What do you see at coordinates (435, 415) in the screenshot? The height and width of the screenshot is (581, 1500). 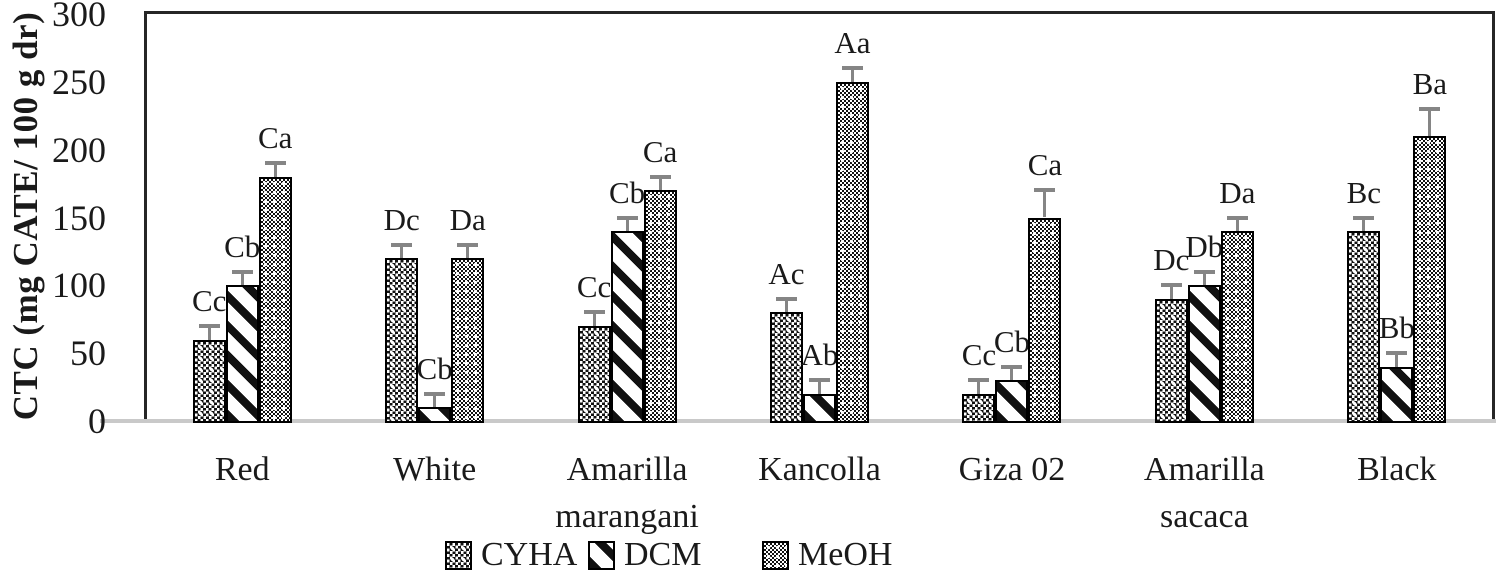 I see `bar-dcm-white` at bounding box center [435, 415].